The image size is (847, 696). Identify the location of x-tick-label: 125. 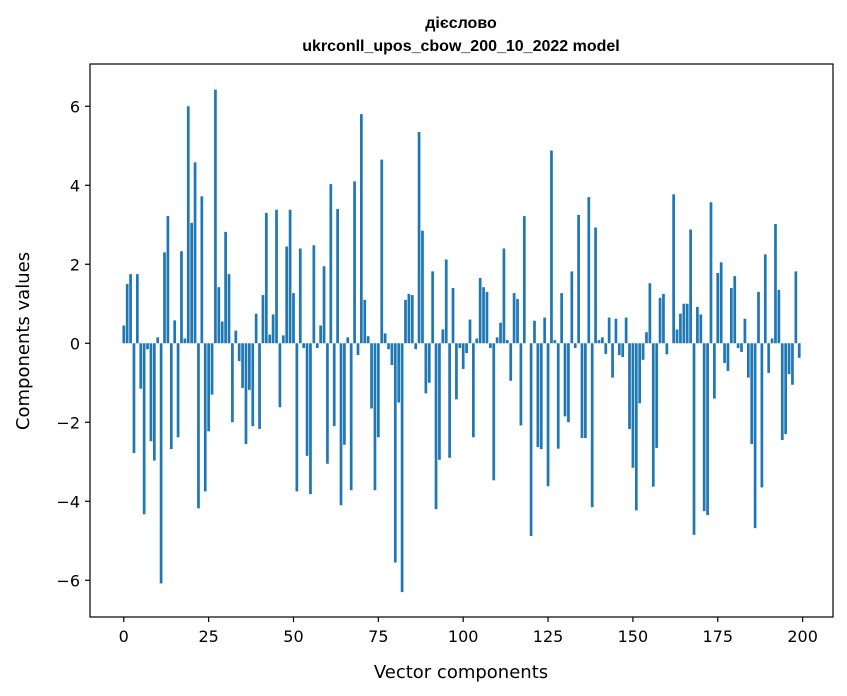
(548, 636).